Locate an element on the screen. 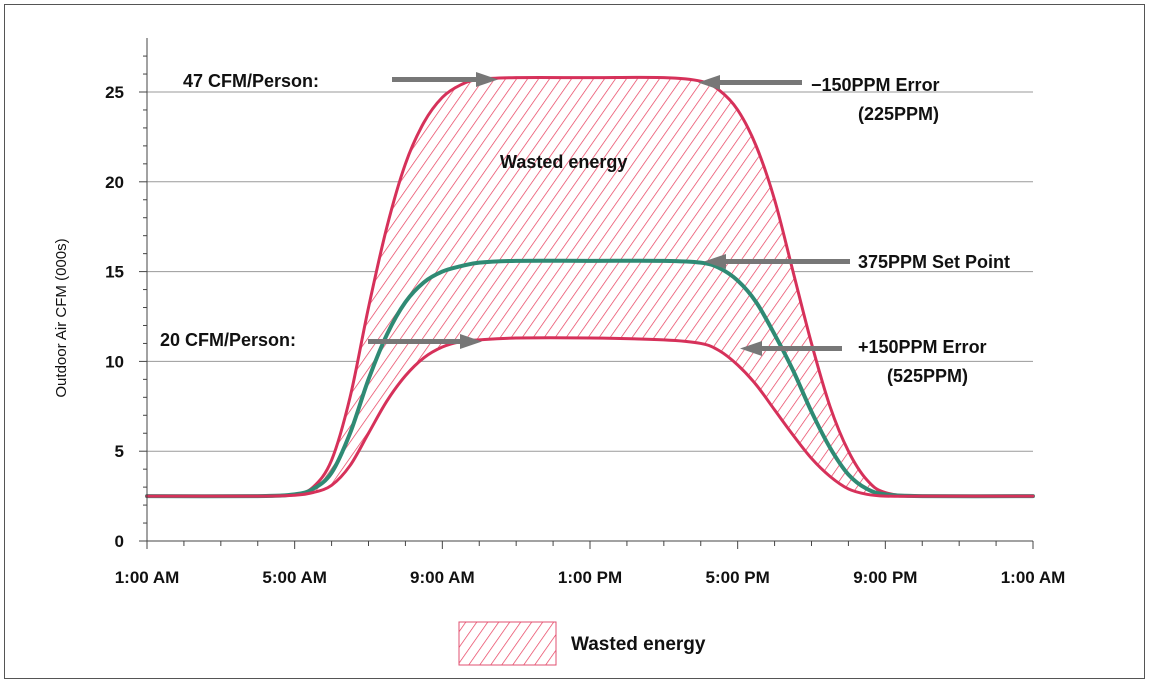 This screenshot has height=683, width=1151. annotation-525ppm: (525PPM) is located at coordinates (927, 376).